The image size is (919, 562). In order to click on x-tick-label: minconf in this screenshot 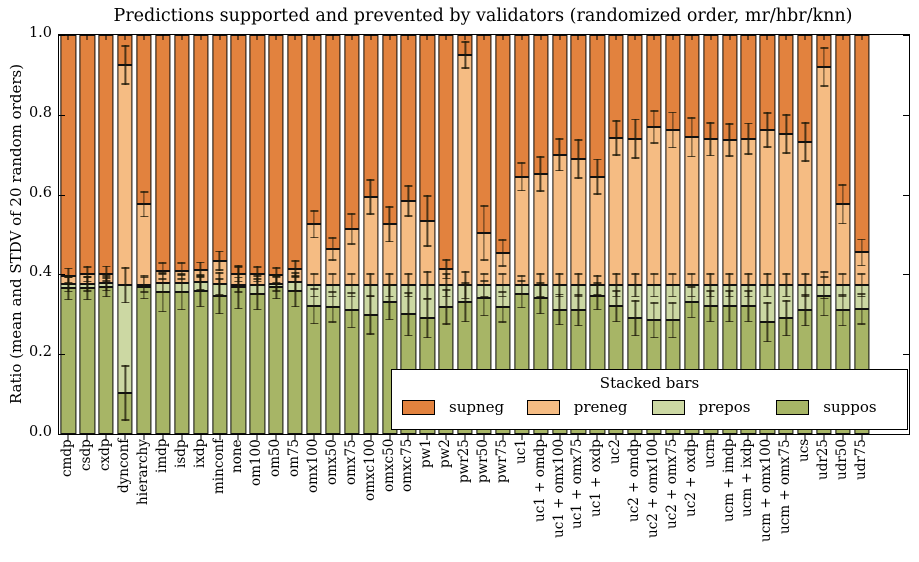, I will do `click(218, 467)`.